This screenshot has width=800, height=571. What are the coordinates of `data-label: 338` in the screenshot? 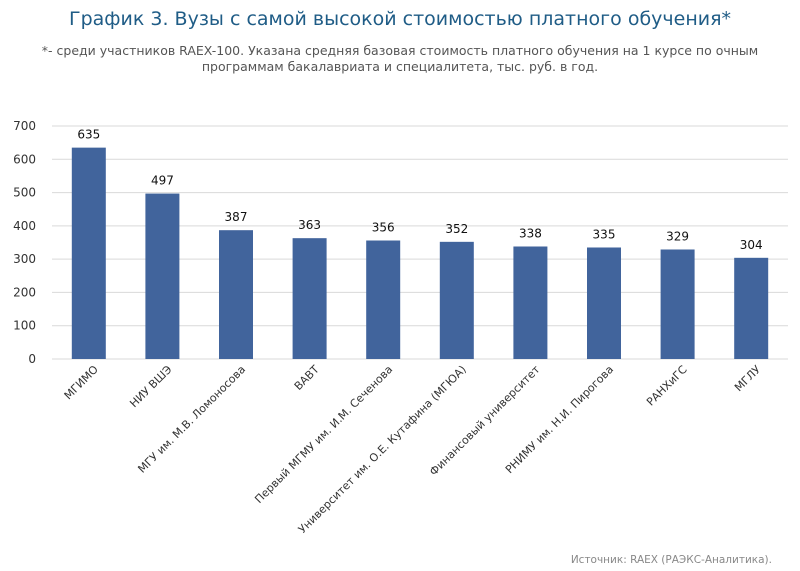 It's located at (530, 233).